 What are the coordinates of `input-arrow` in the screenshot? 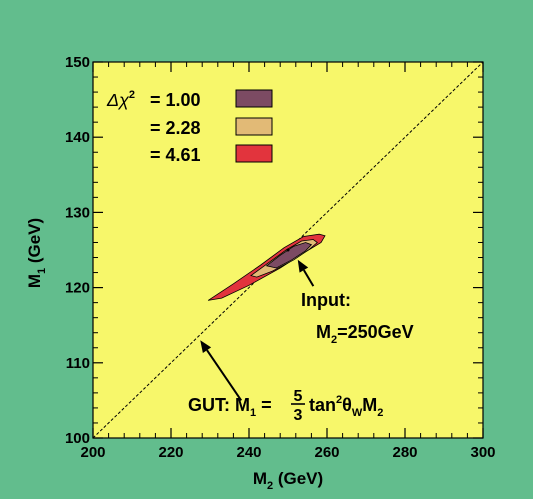 It's located at (309, 278).